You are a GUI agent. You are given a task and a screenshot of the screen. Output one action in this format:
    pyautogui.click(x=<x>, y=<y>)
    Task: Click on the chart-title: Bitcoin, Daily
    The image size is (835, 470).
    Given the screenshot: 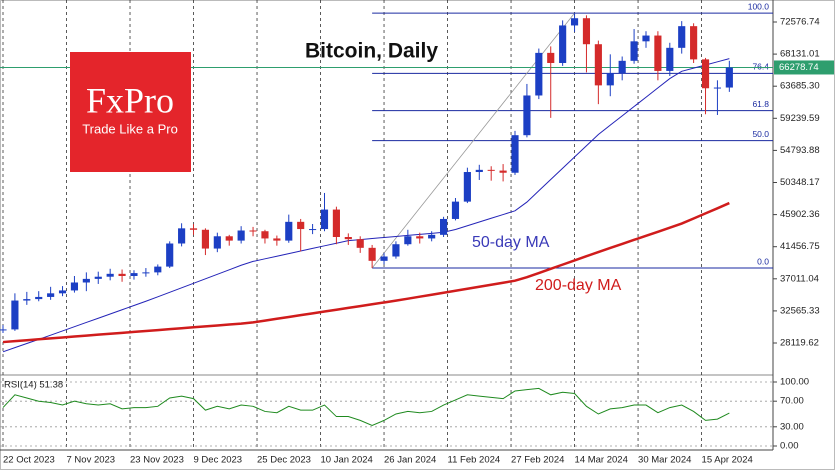 What is the action you would take?
    pyautogui.click(x=371, y=51)
    